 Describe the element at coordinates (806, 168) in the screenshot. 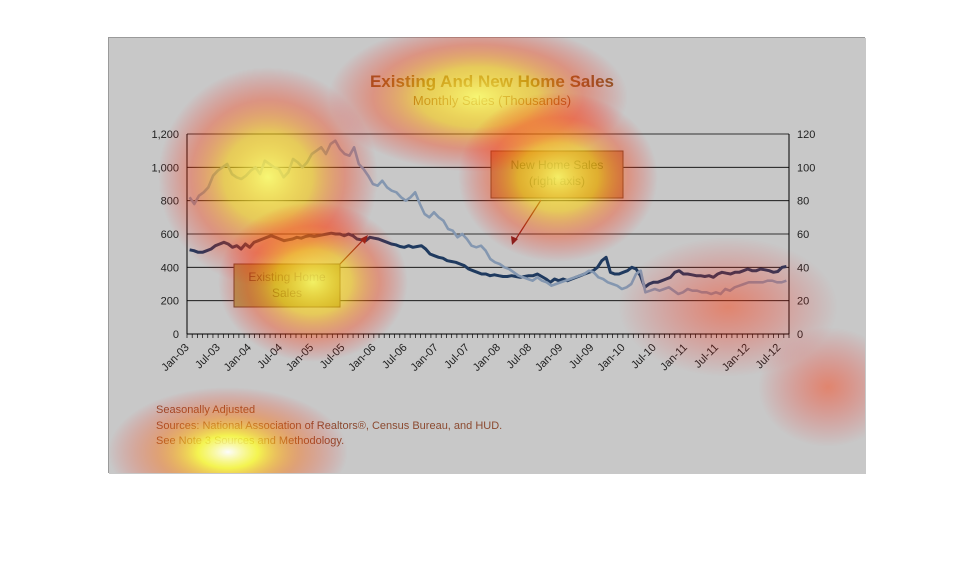

I see `y-right-tick-label: 100` at that location.